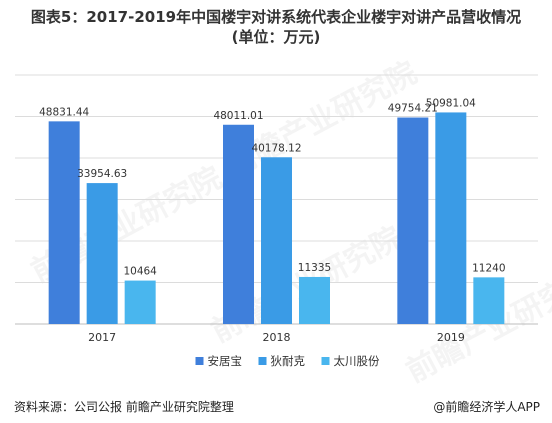  I want to click on data-label: 48831.44, so click(64, 112).